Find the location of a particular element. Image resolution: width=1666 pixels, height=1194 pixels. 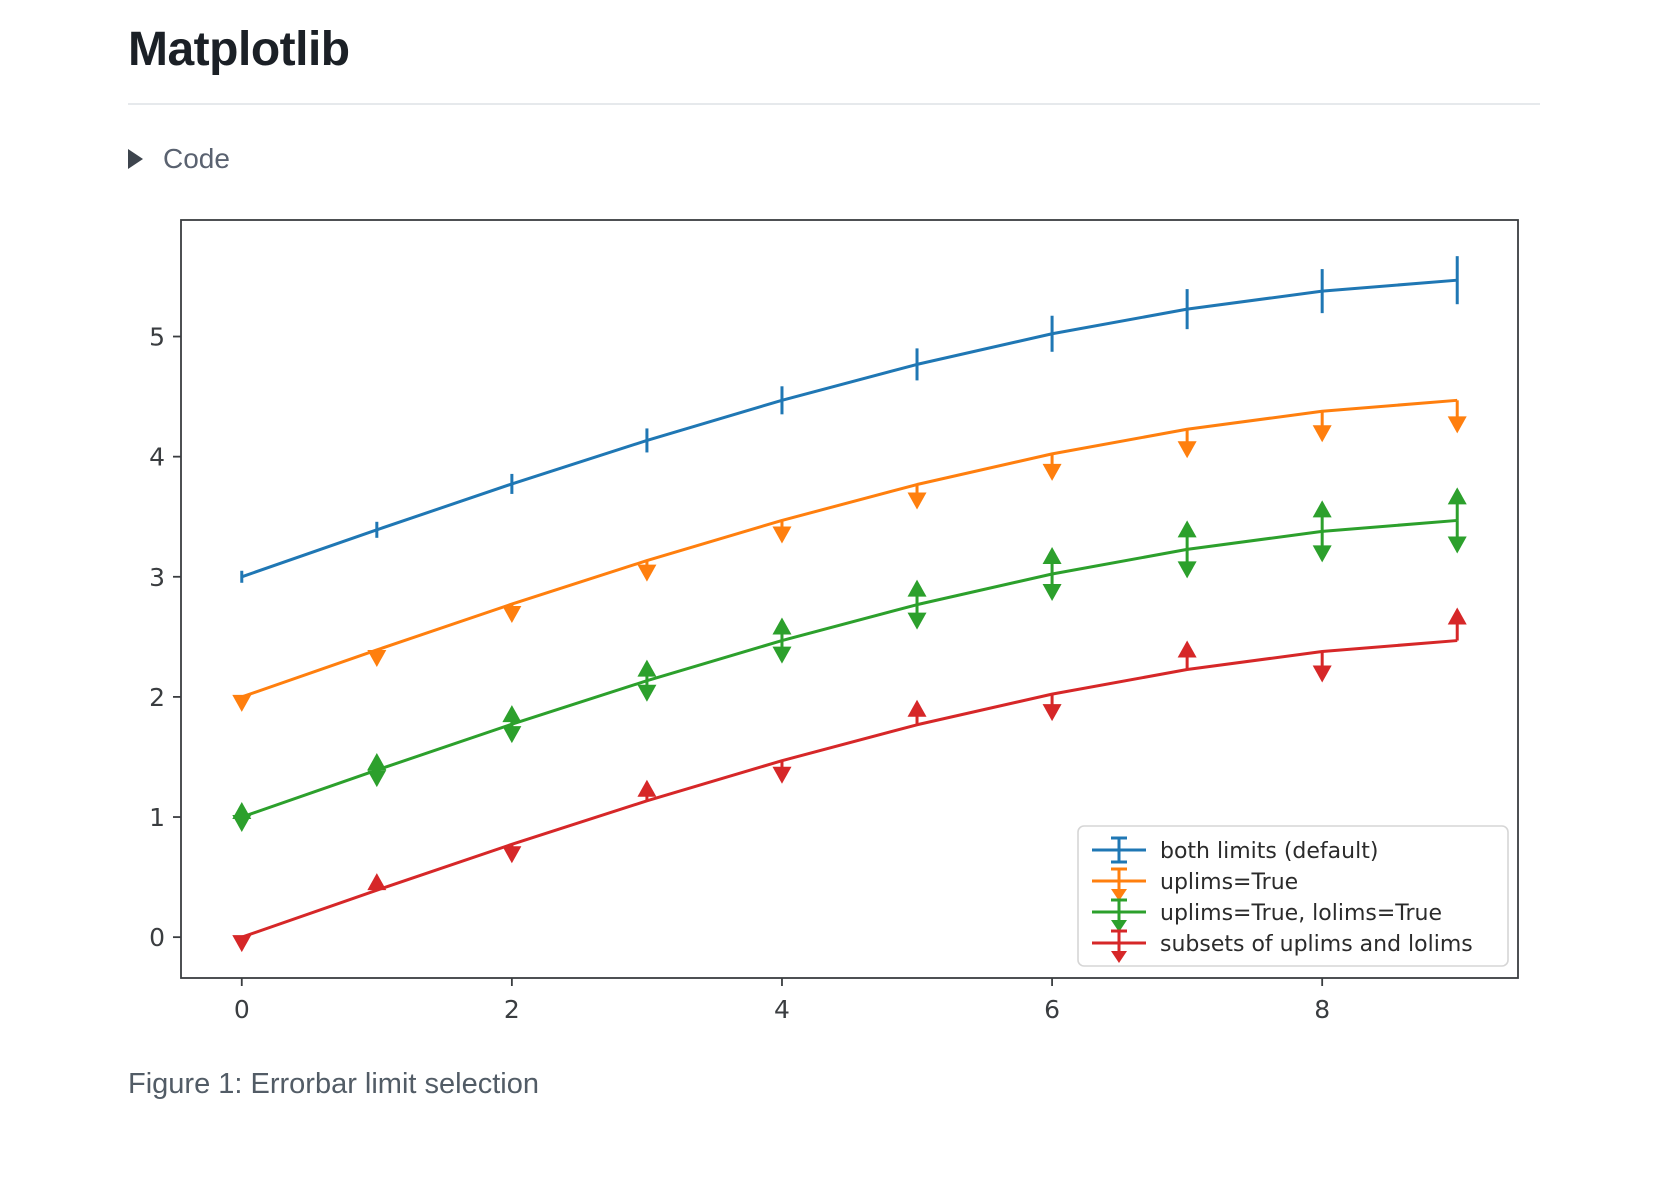

legend-label: uplims=True is located at coordinates (1229, 882).